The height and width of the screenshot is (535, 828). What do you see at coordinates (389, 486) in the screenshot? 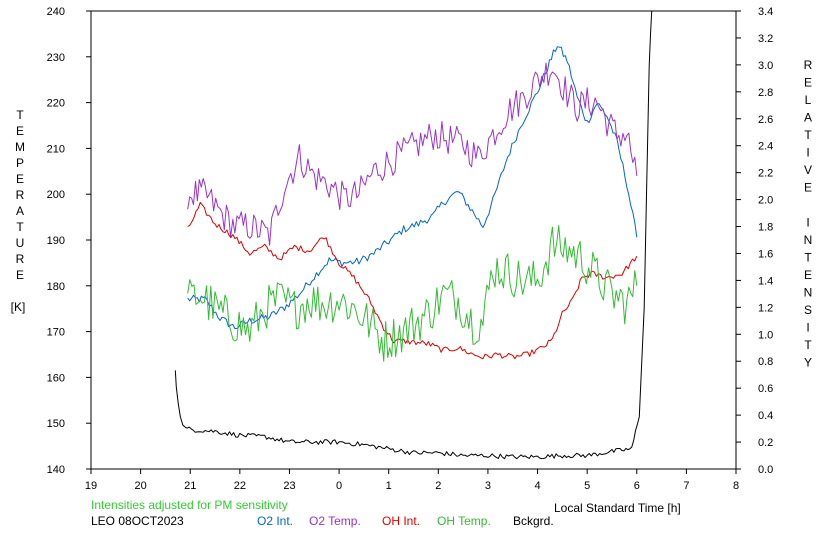
I see `x-tick-label: 1` at bounding box center [389, 486].